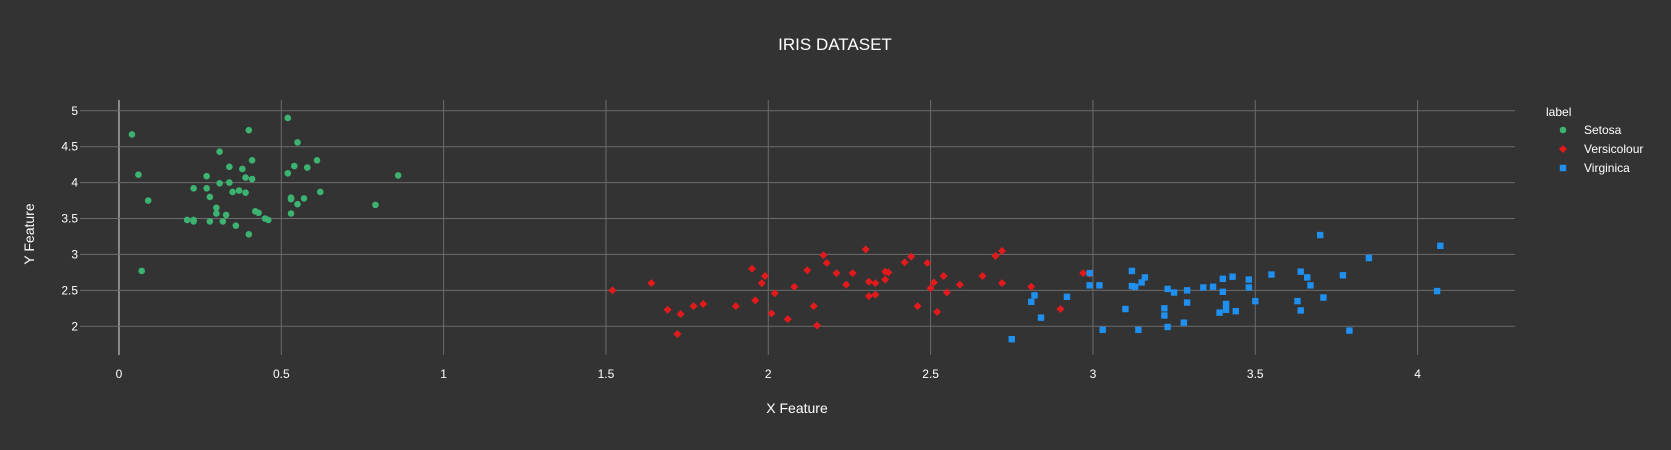 This screenshot has height=450, width=1671. What do you see at coordinates (1603, 130) in the screenshot?
I see `legend-label: Setosa` at bounding box center [1603, 130].